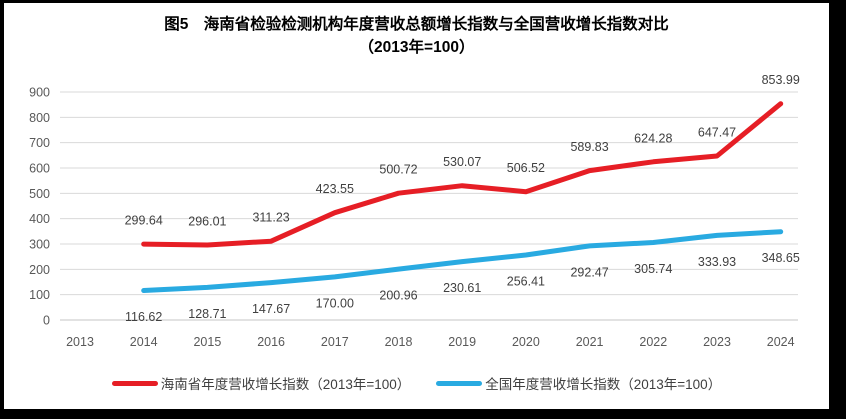  Describe the element at coordinates (335, 342) in the screenshot. I see `x-axis-tick-label: 2017` at that location.